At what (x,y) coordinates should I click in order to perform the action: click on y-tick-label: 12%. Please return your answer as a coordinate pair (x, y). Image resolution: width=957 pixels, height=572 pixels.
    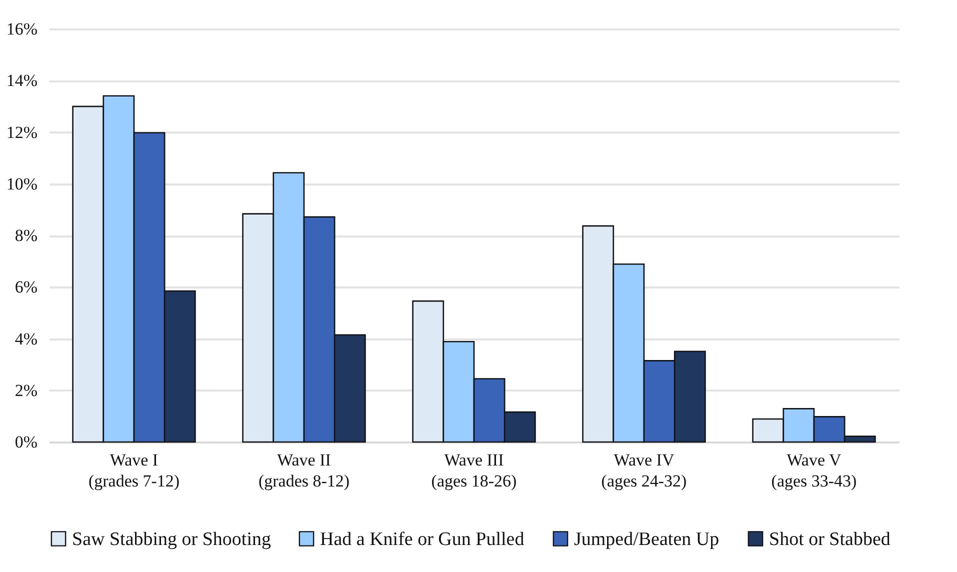
    Looking at the image, I should click on (22, 132).